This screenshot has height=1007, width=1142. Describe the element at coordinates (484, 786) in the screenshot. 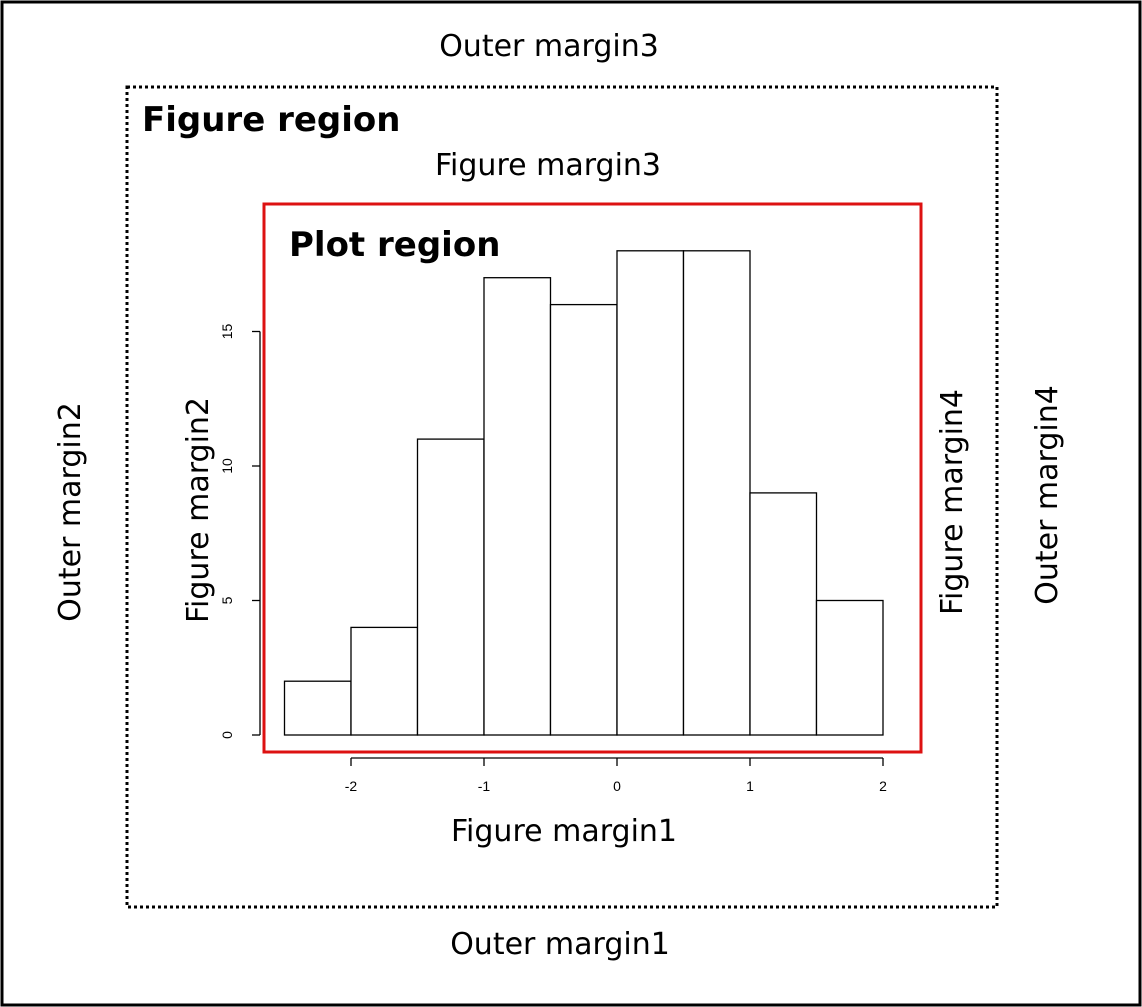

I see `x-tick-label-1: -1` at that location.